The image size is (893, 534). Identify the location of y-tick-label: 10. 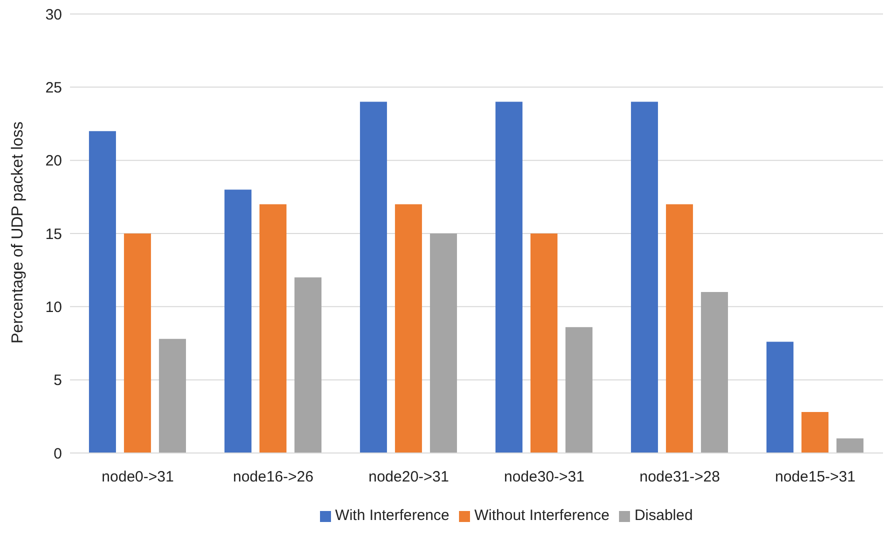
(53, 307).